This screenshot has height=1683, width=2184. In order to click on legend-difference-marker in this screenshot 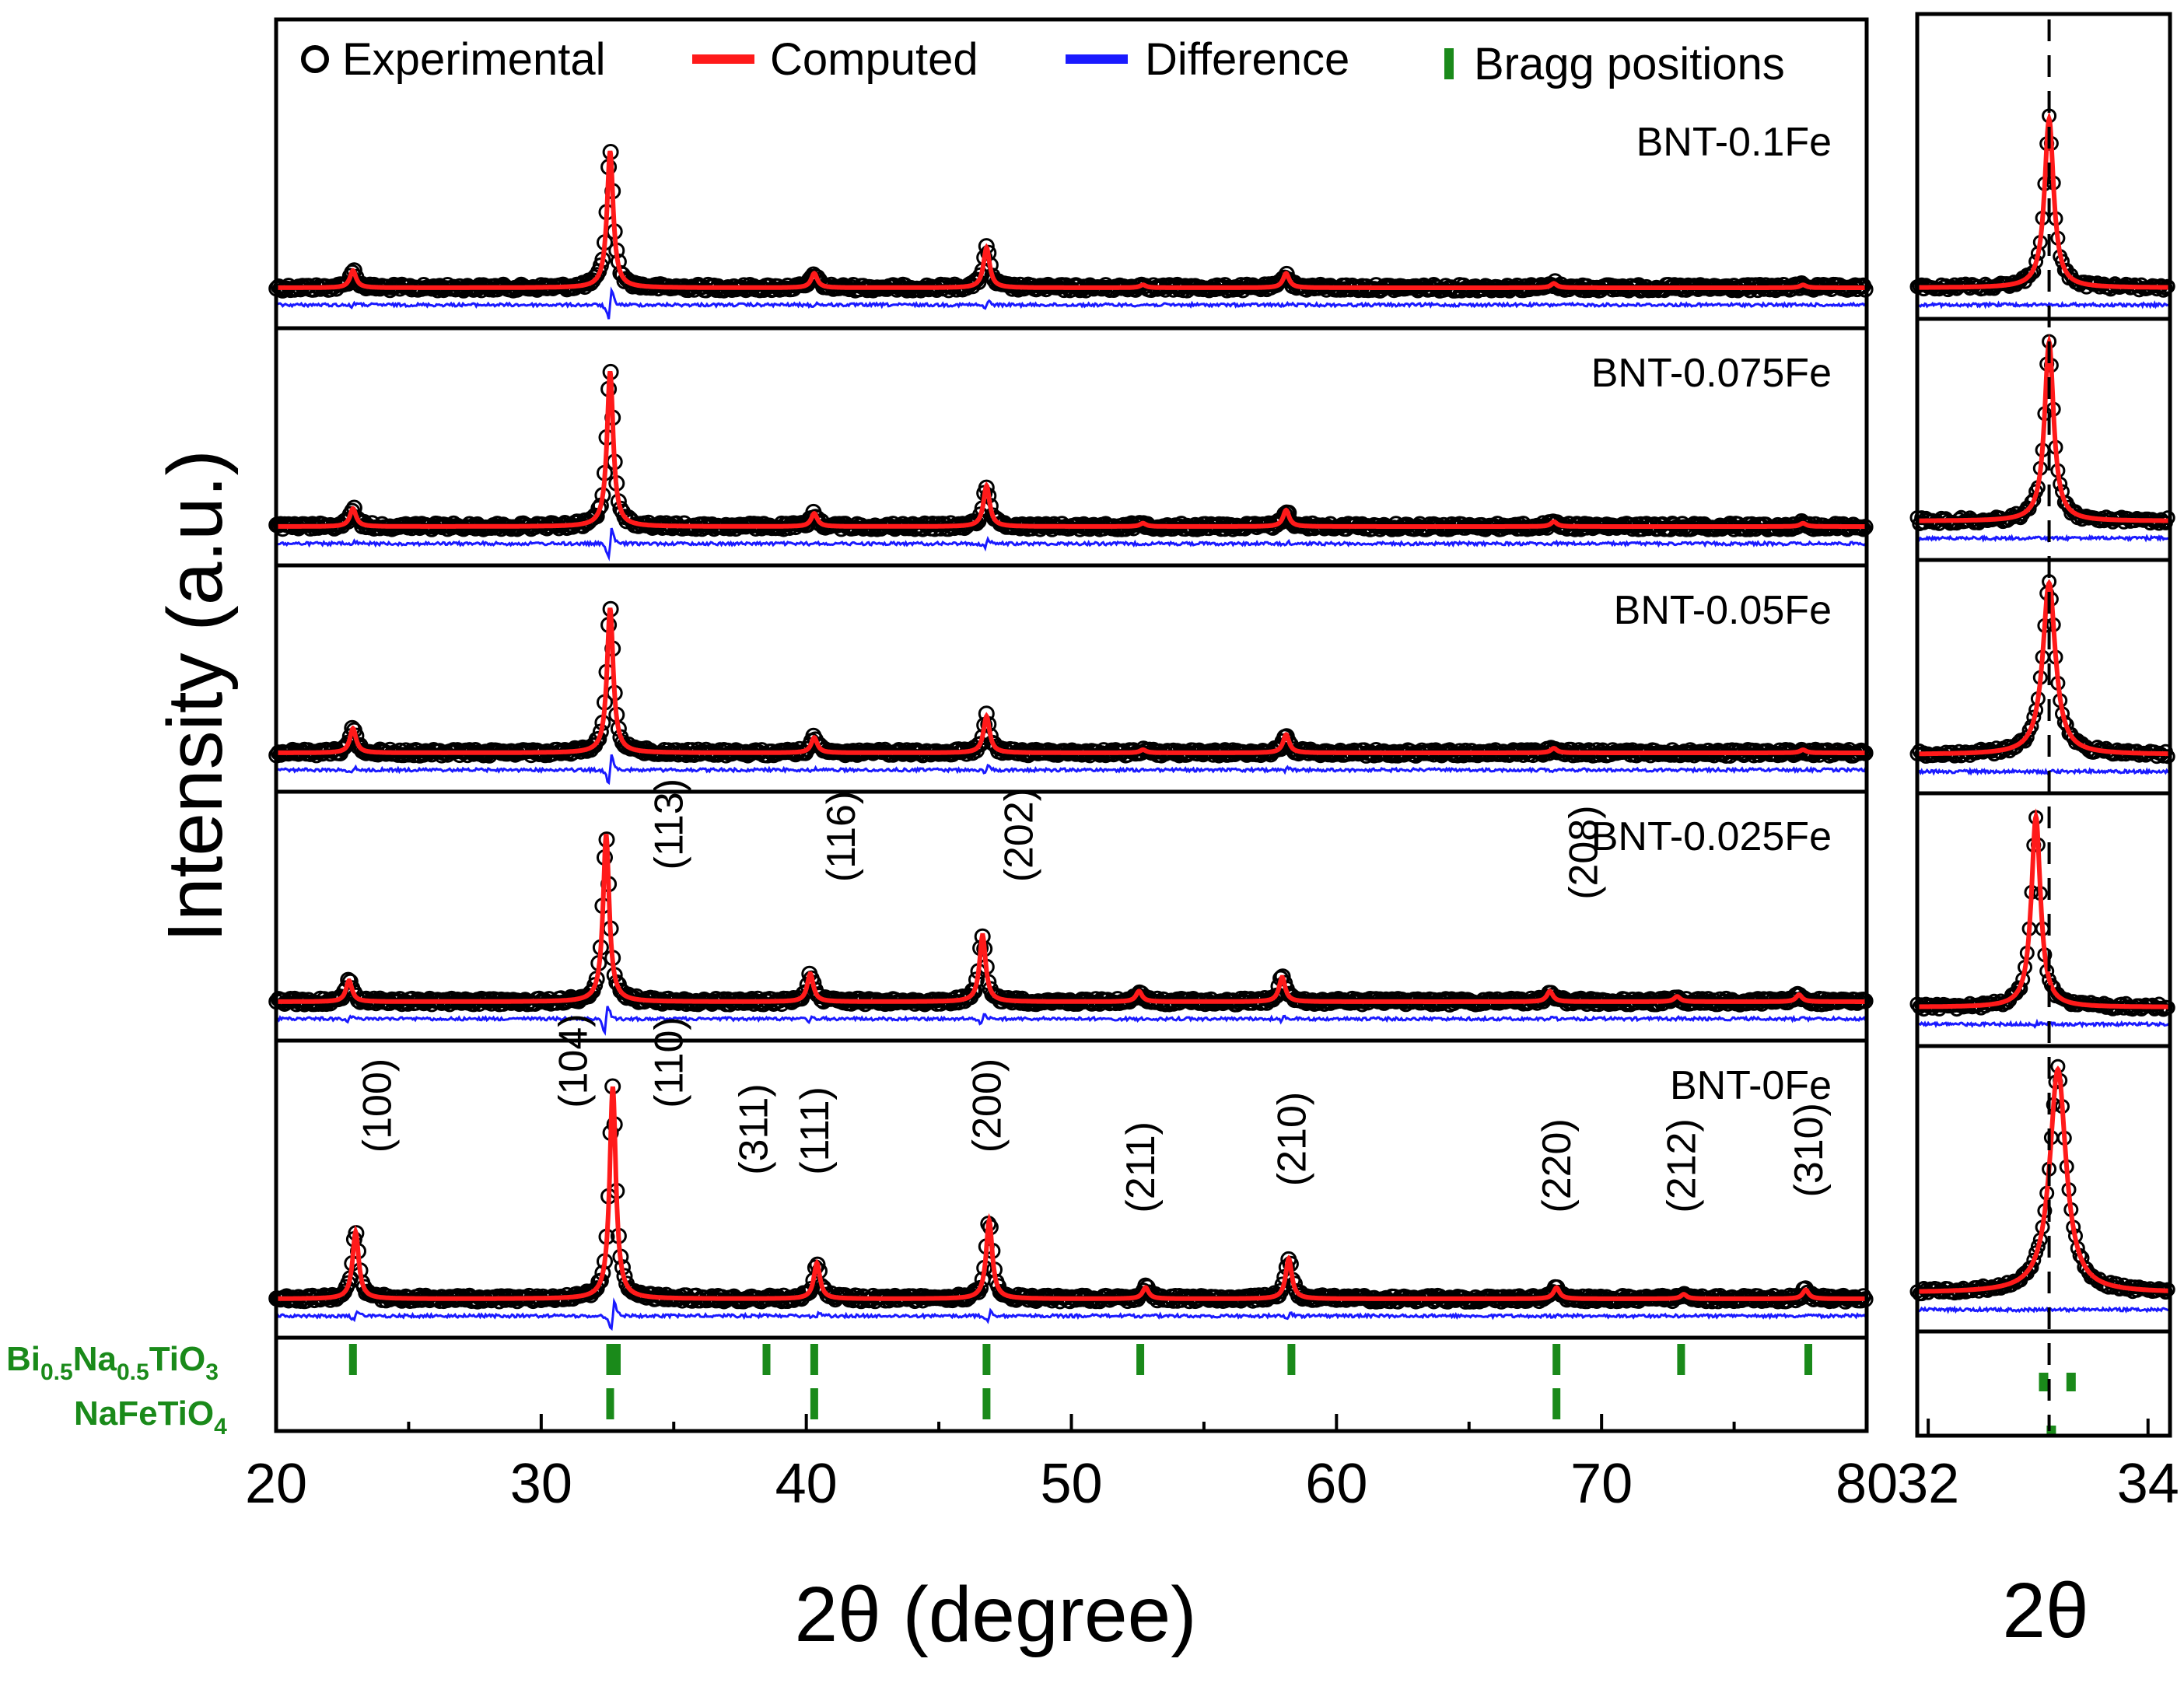, I will do `click(1097, 59)`.